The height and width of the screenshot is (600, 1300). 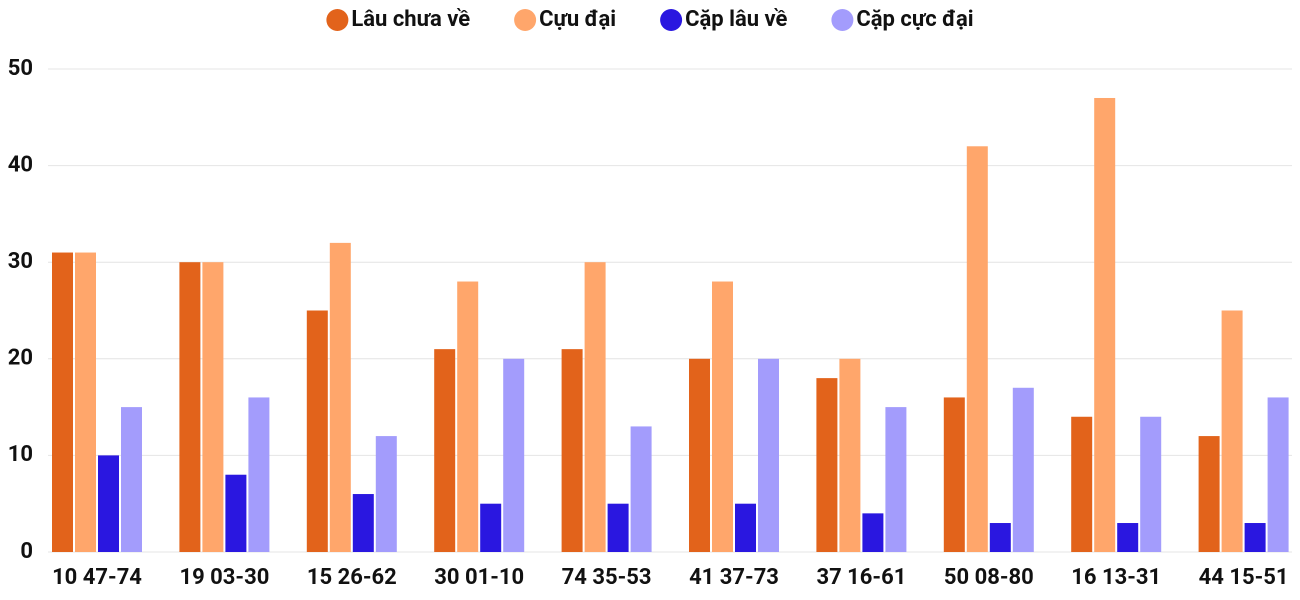 I want to click on y-tick-label: 50, so click(x=20, y=68).